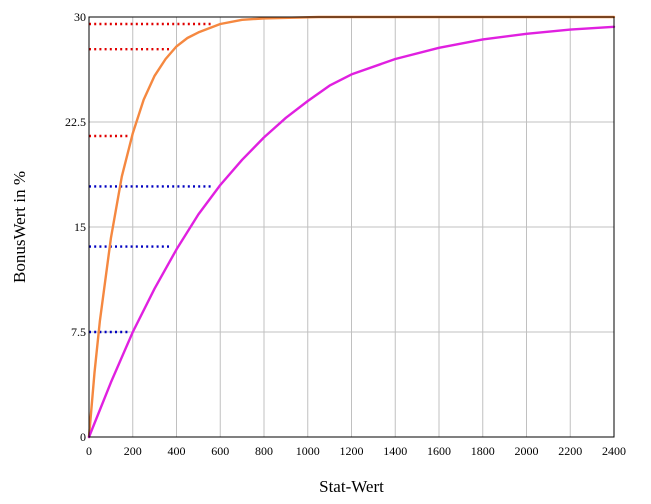  I want to click on x-tick-label: 1600, so click(439, 451).